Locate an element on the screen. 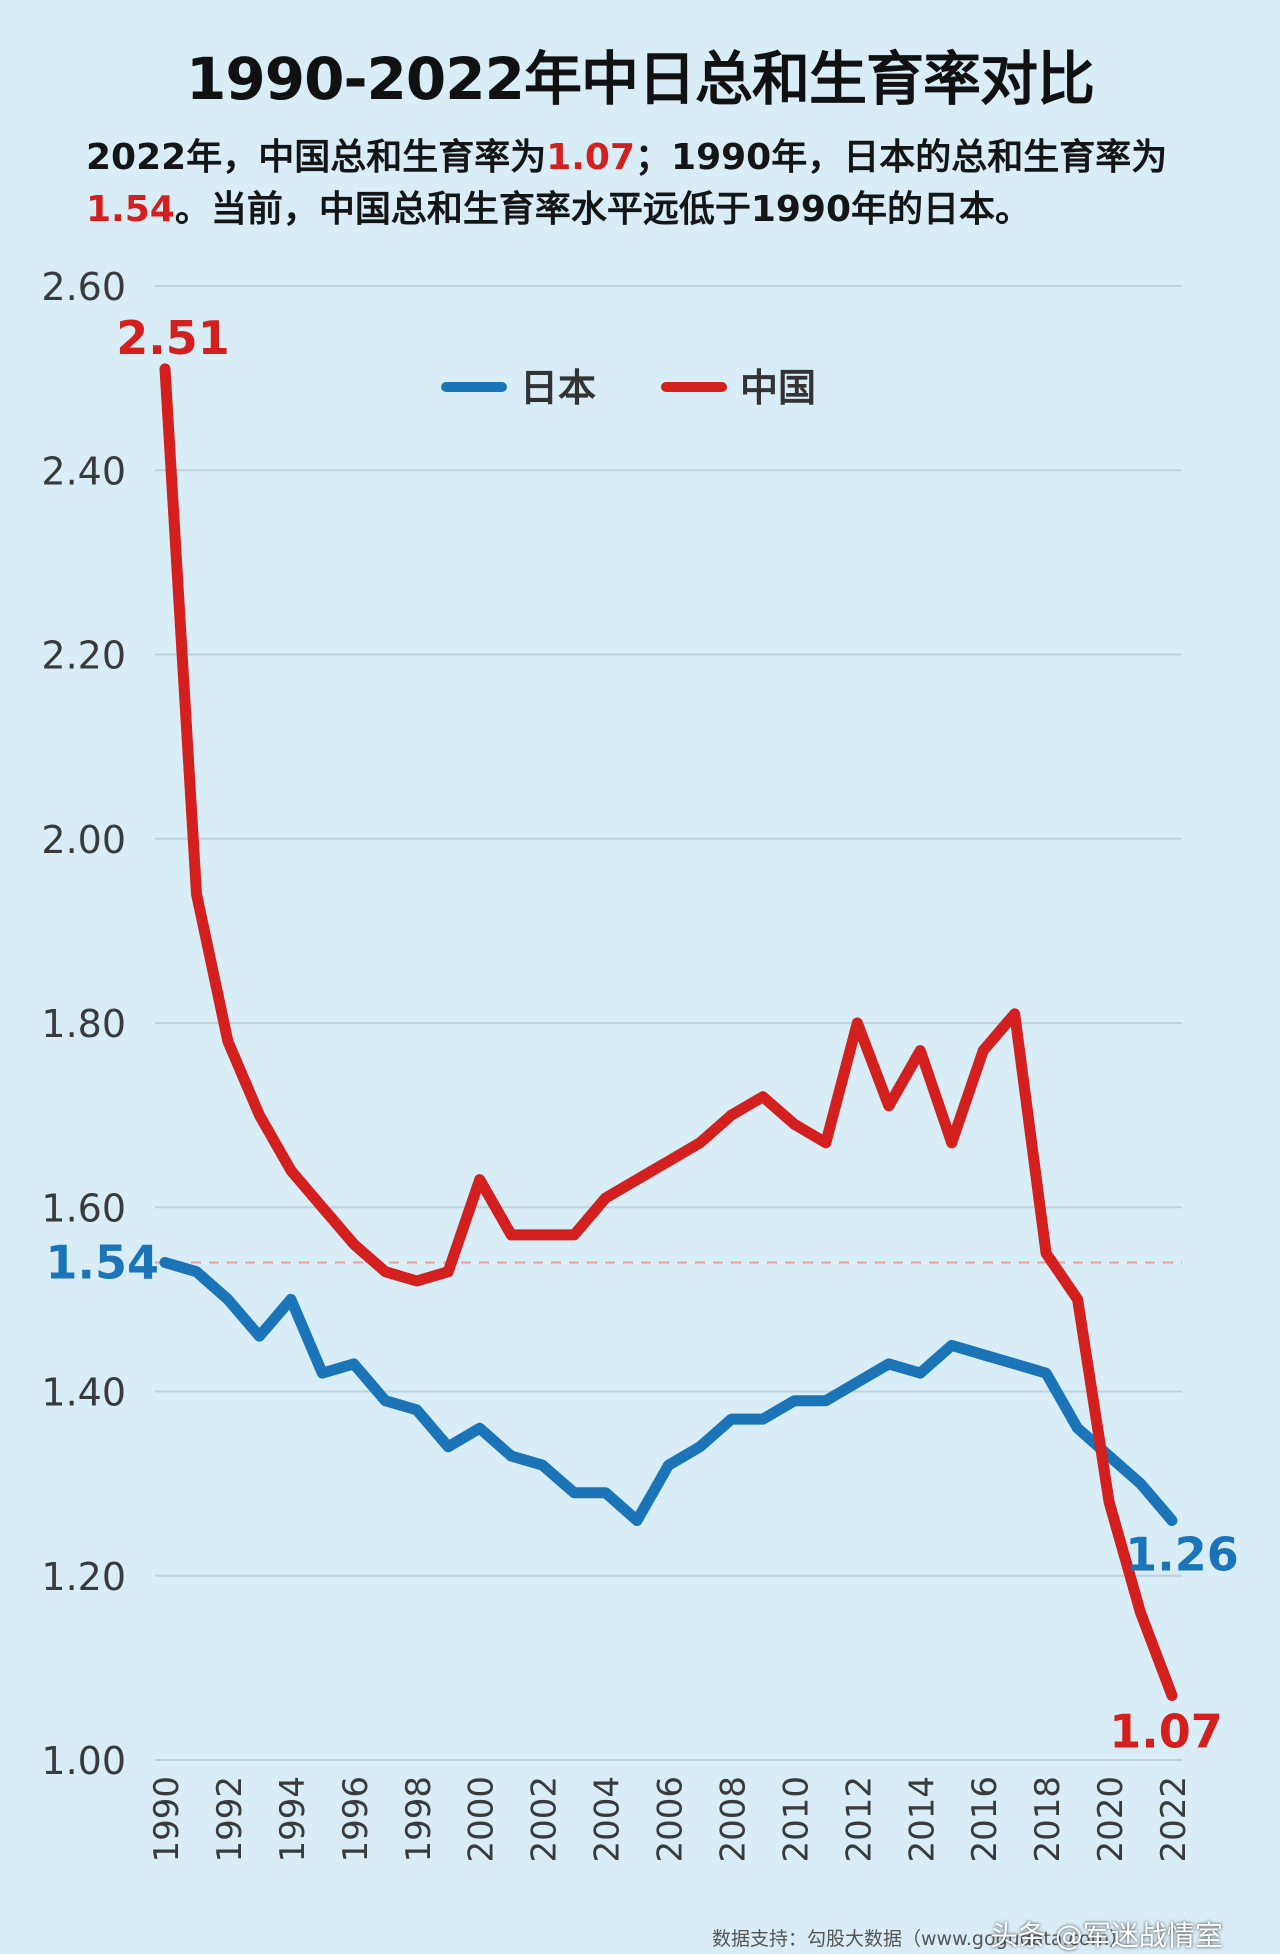 Image resolution: width=1280 pixels, height=1954 pixels. legend-label: 日本 is located at coordinates (558, 388).